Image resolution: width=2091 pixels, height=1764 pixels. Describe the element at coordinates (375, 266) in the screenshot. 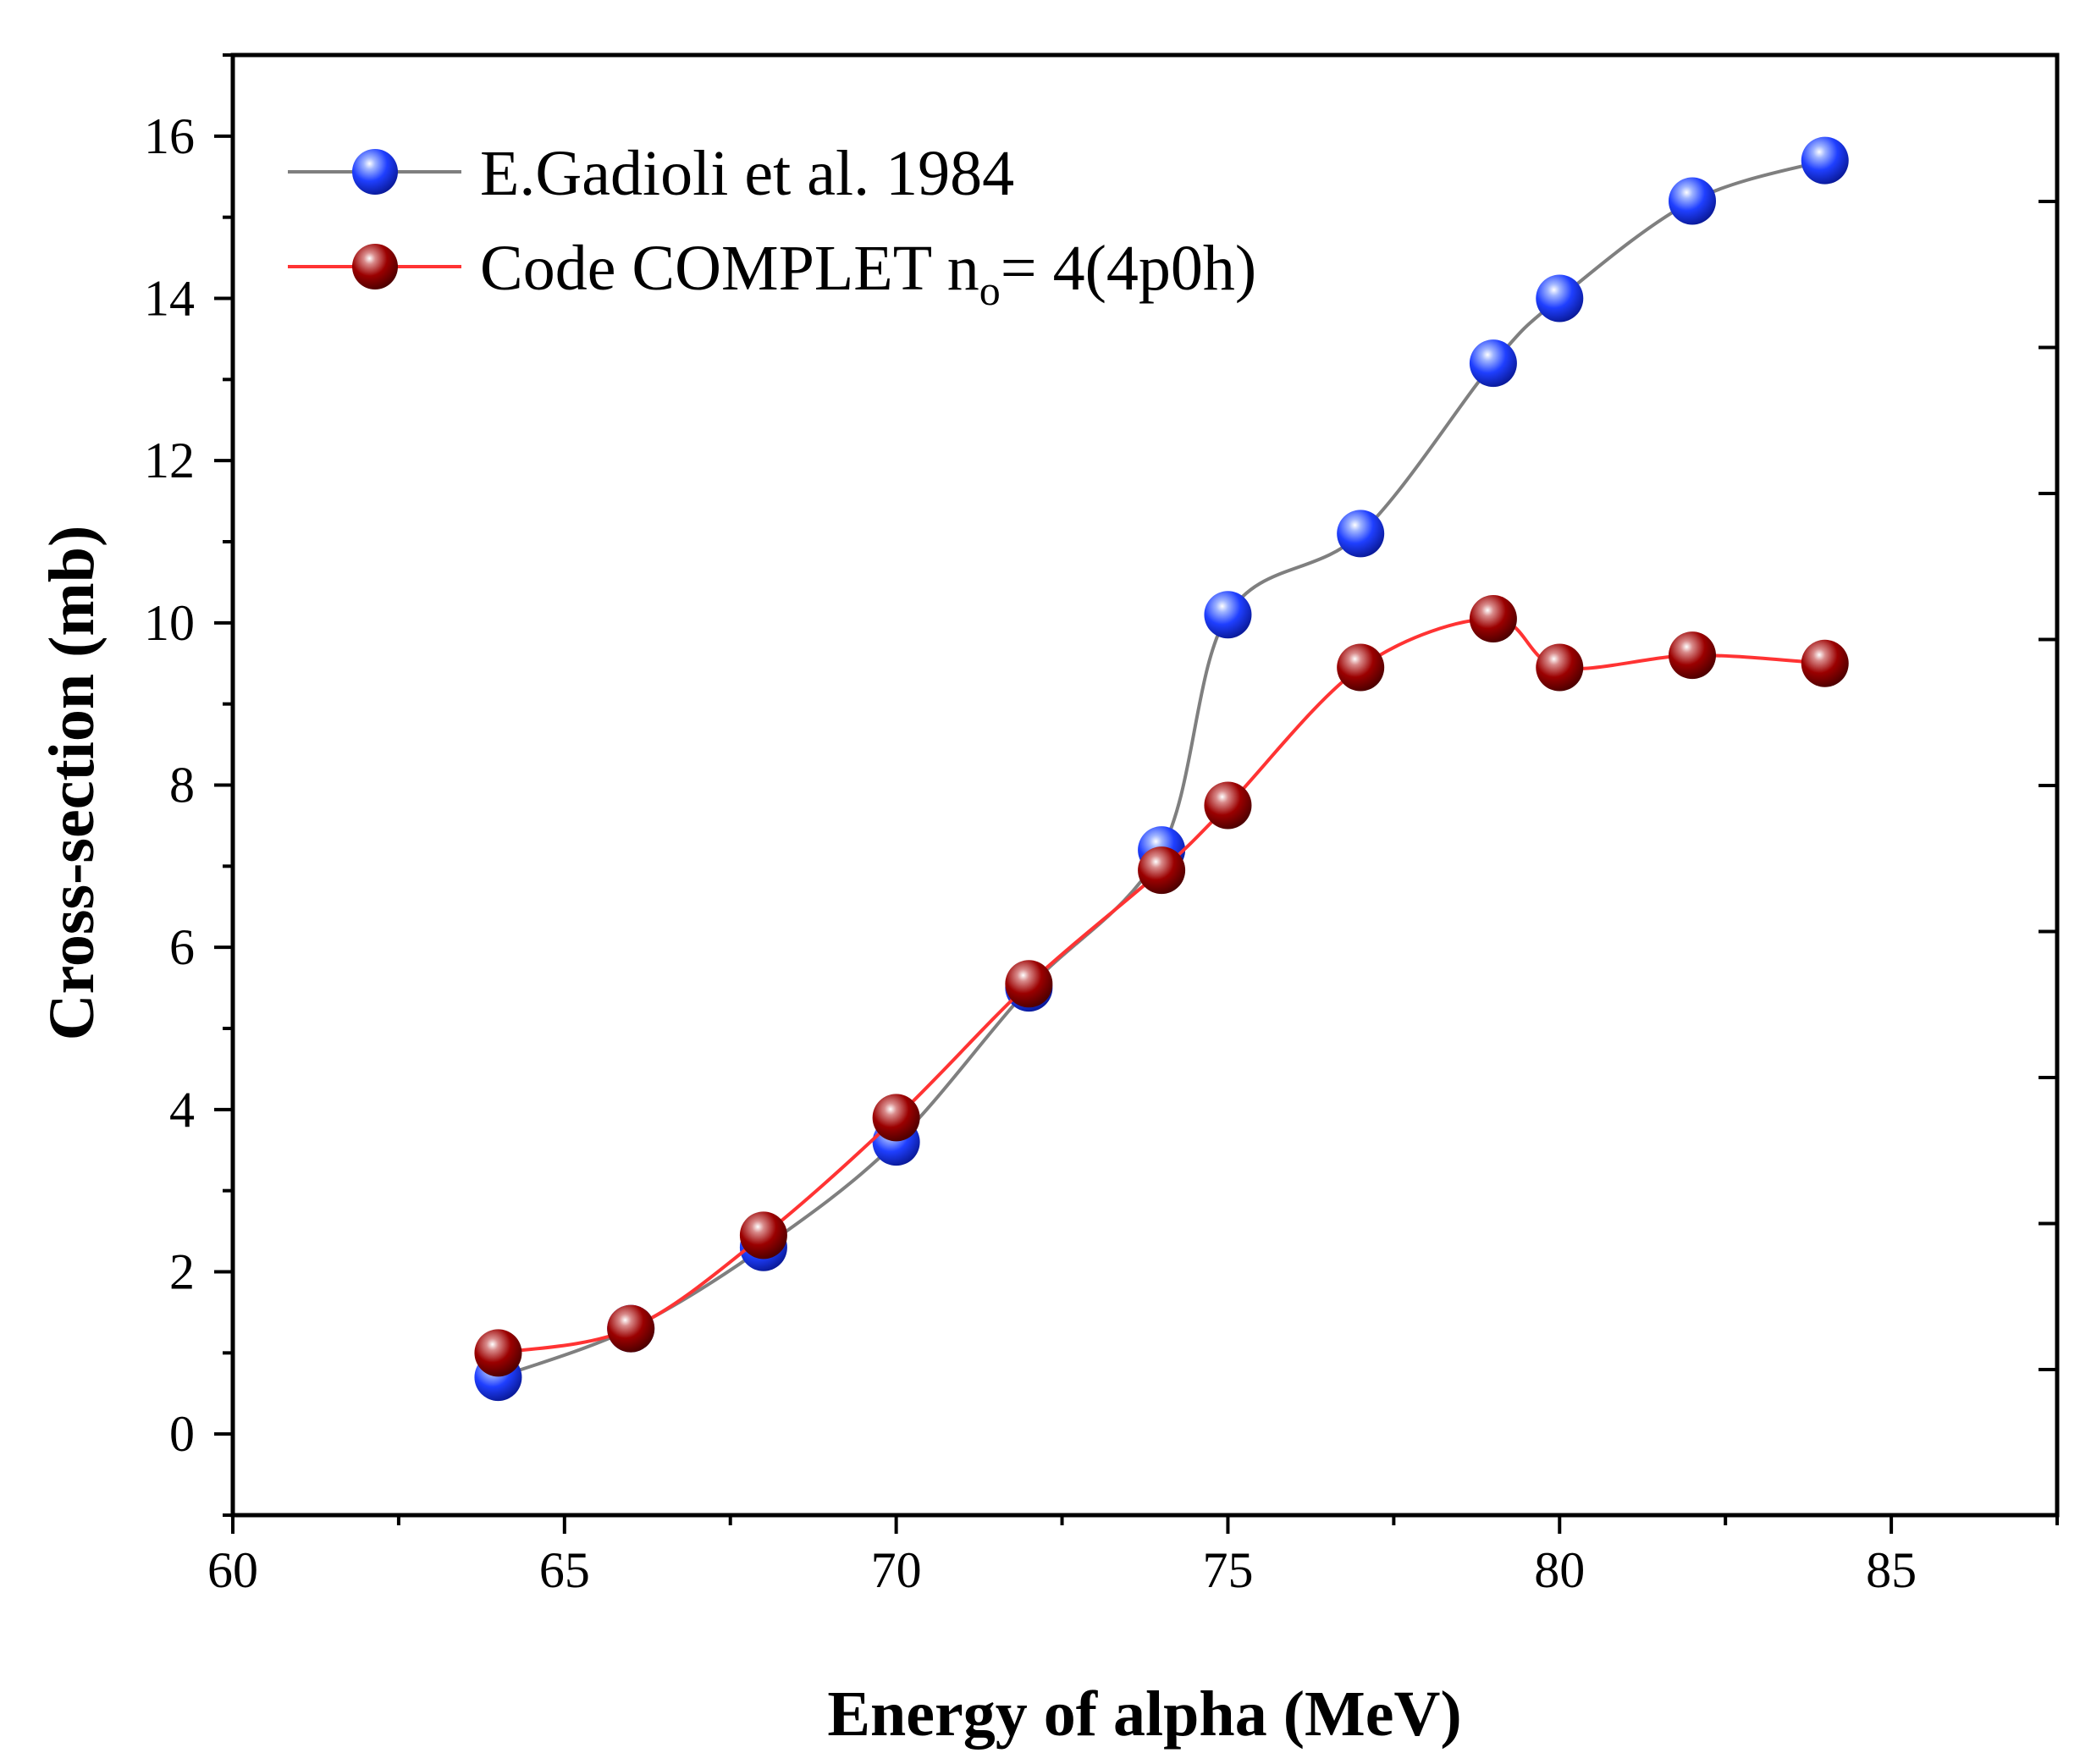

I see `legend-marker-complet` at that location.